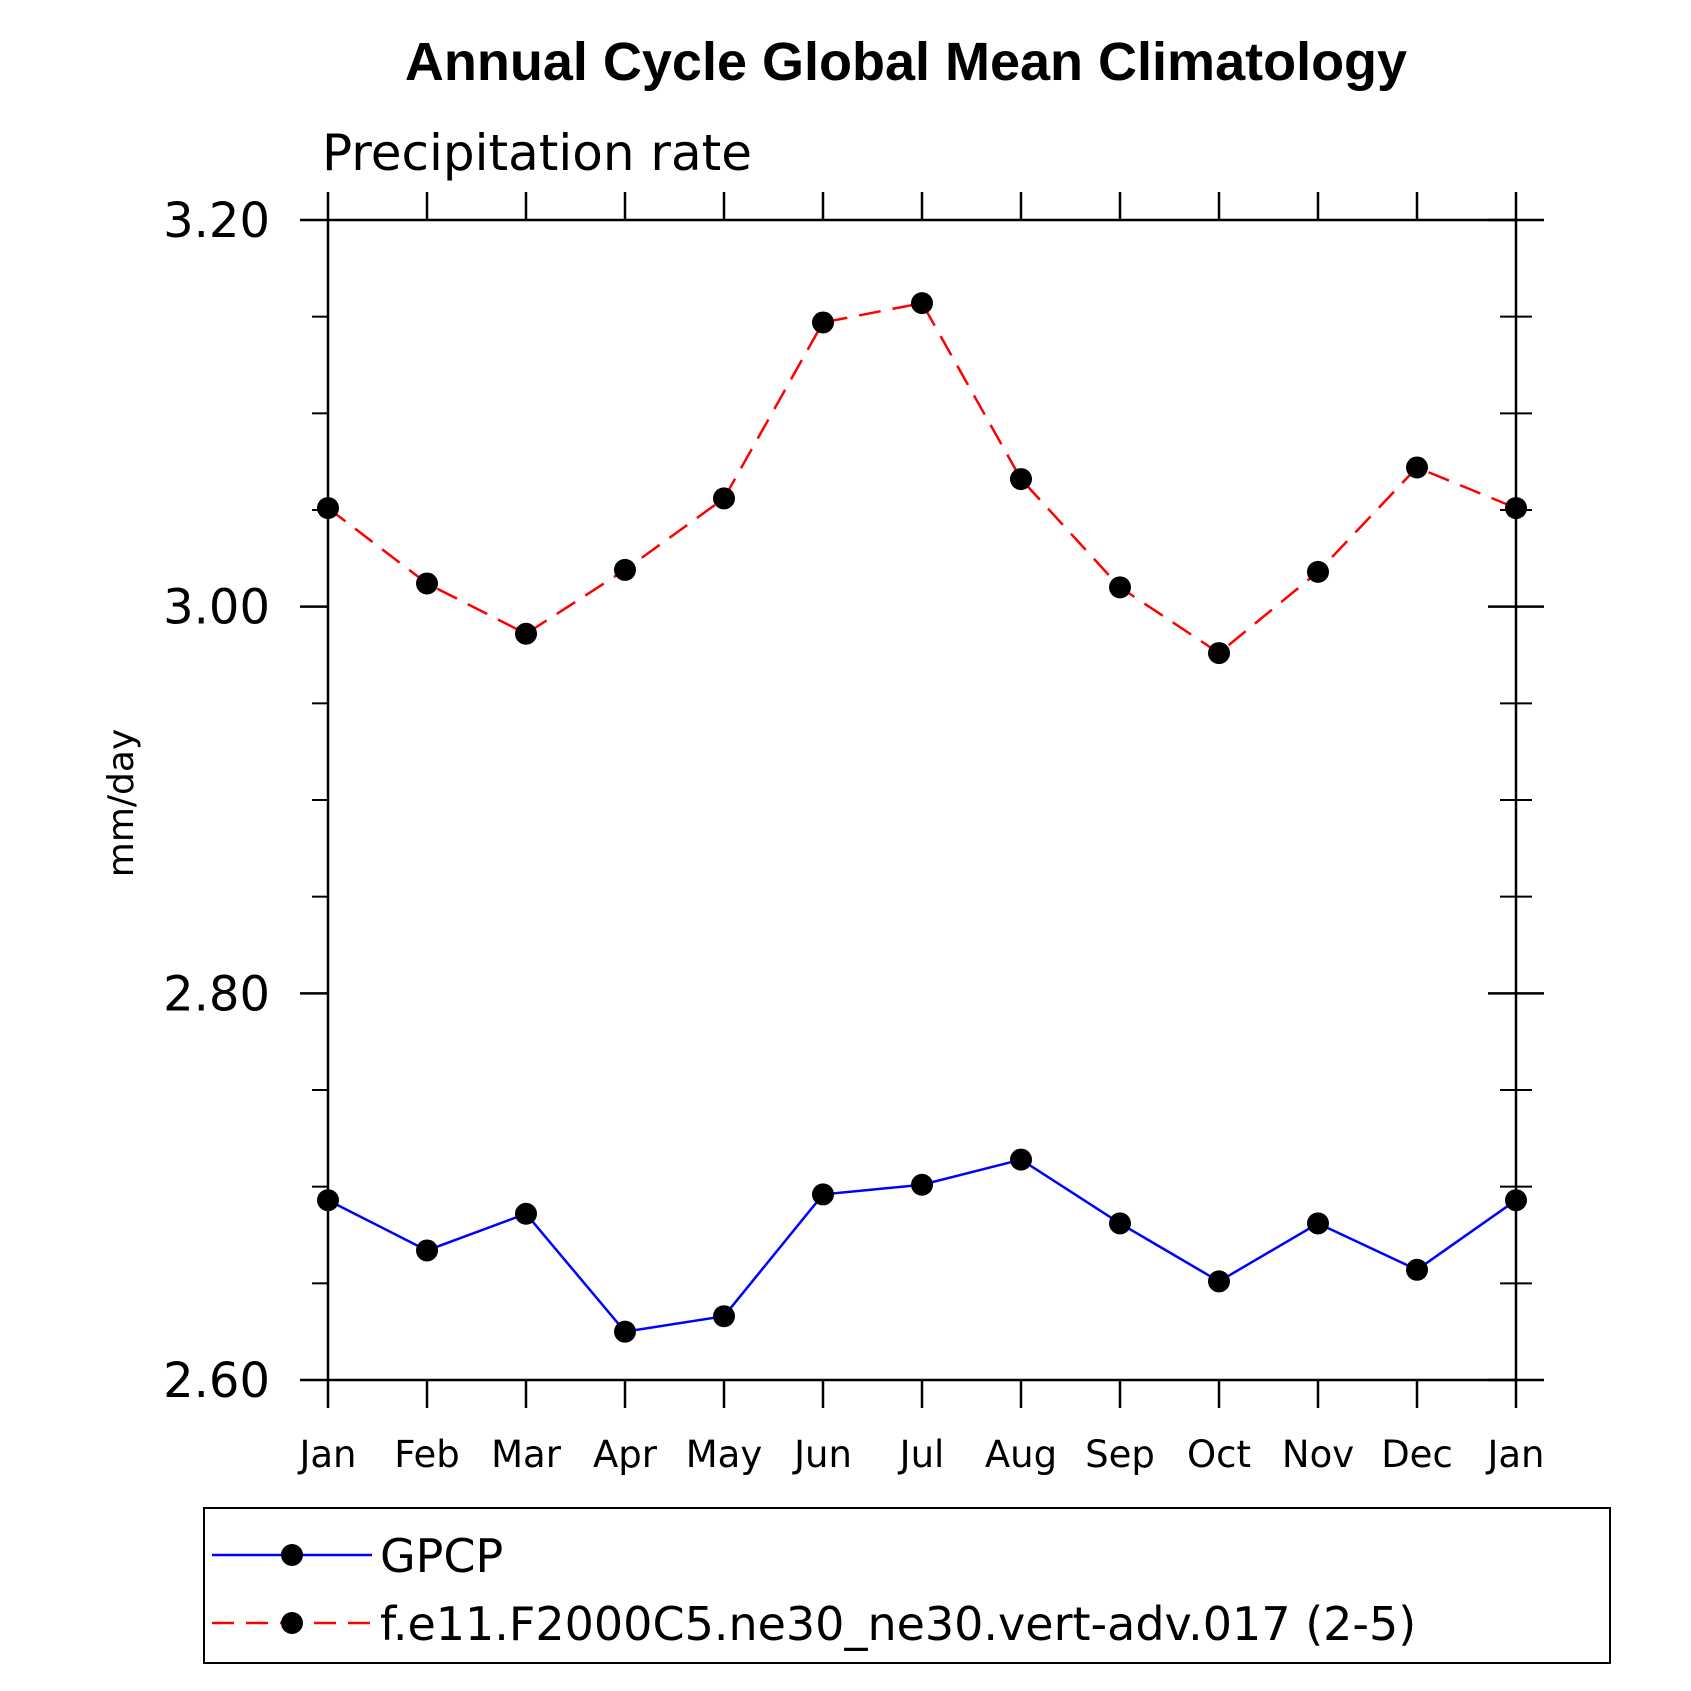 This screenshot has height=1691, width=1691. What do you see at coordinates (1120, 1454) in the screenshot?
I see `x-tick-label: Sep` at bounding box center [1120, 1454].